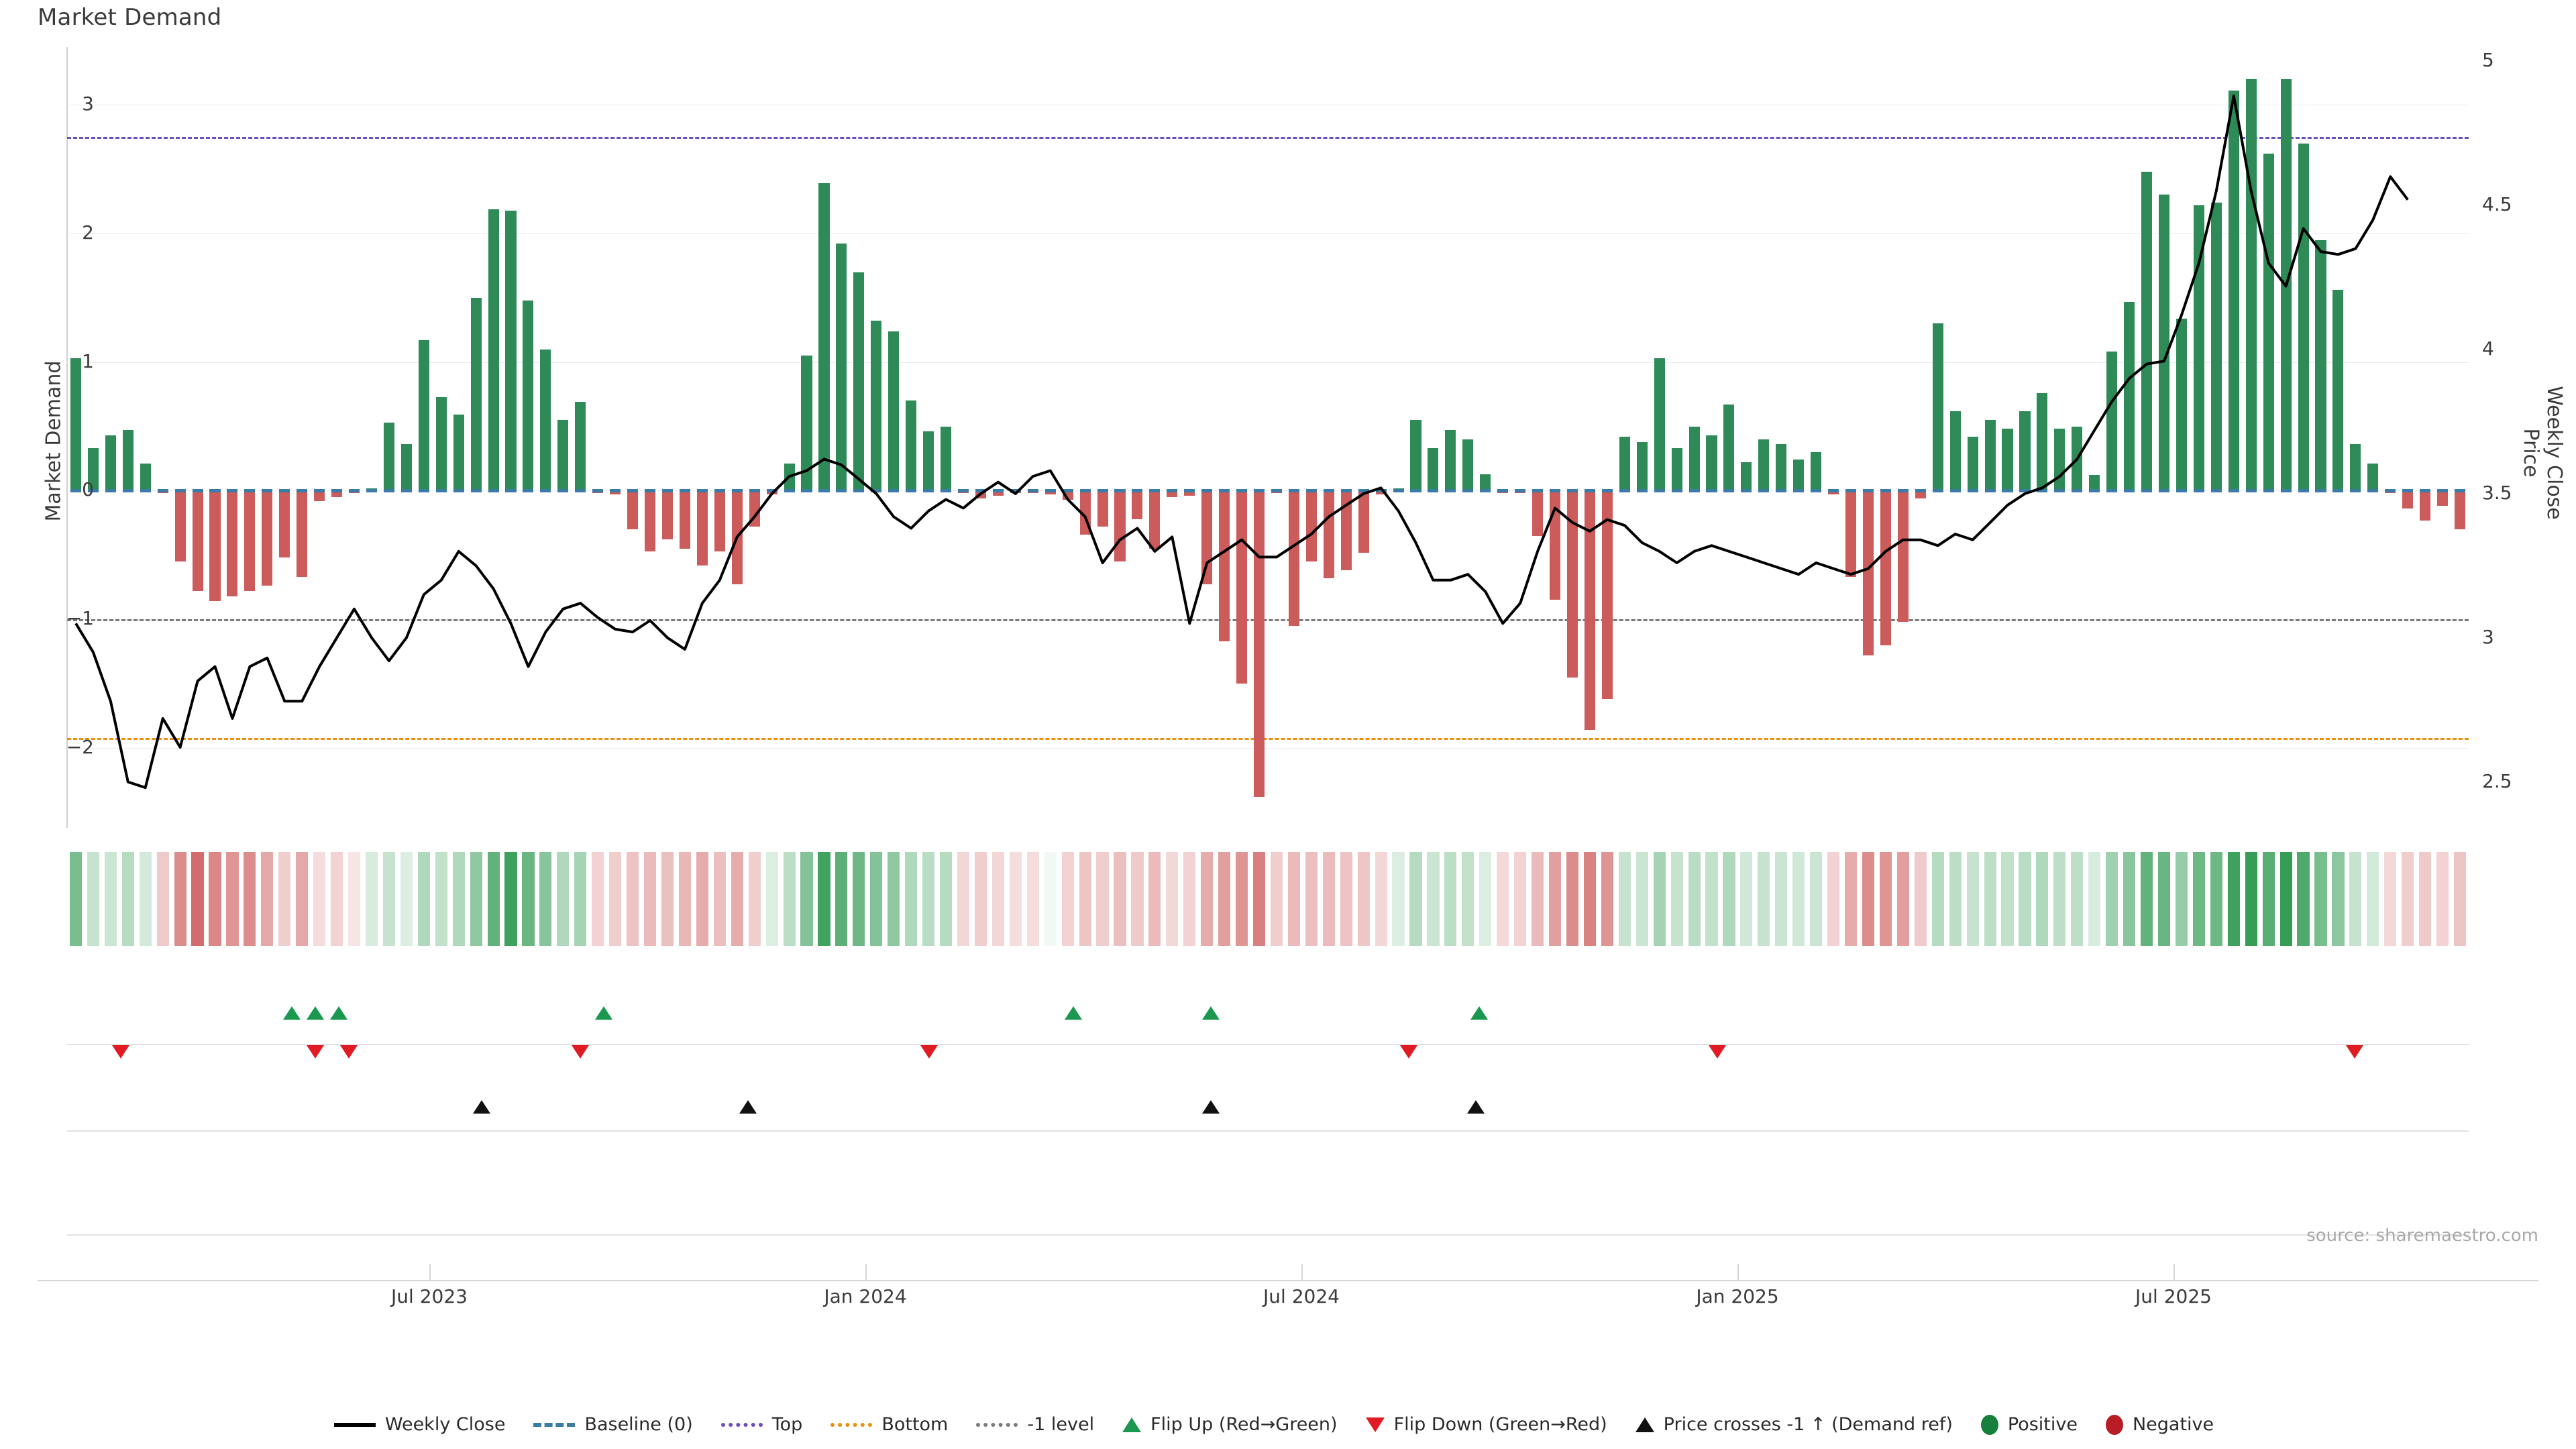 The image size is (2576, 1449). I want to click on legend-item-price-crosses: Price crosses -1 ↑ (Demand ref), so click(1794, 1424).